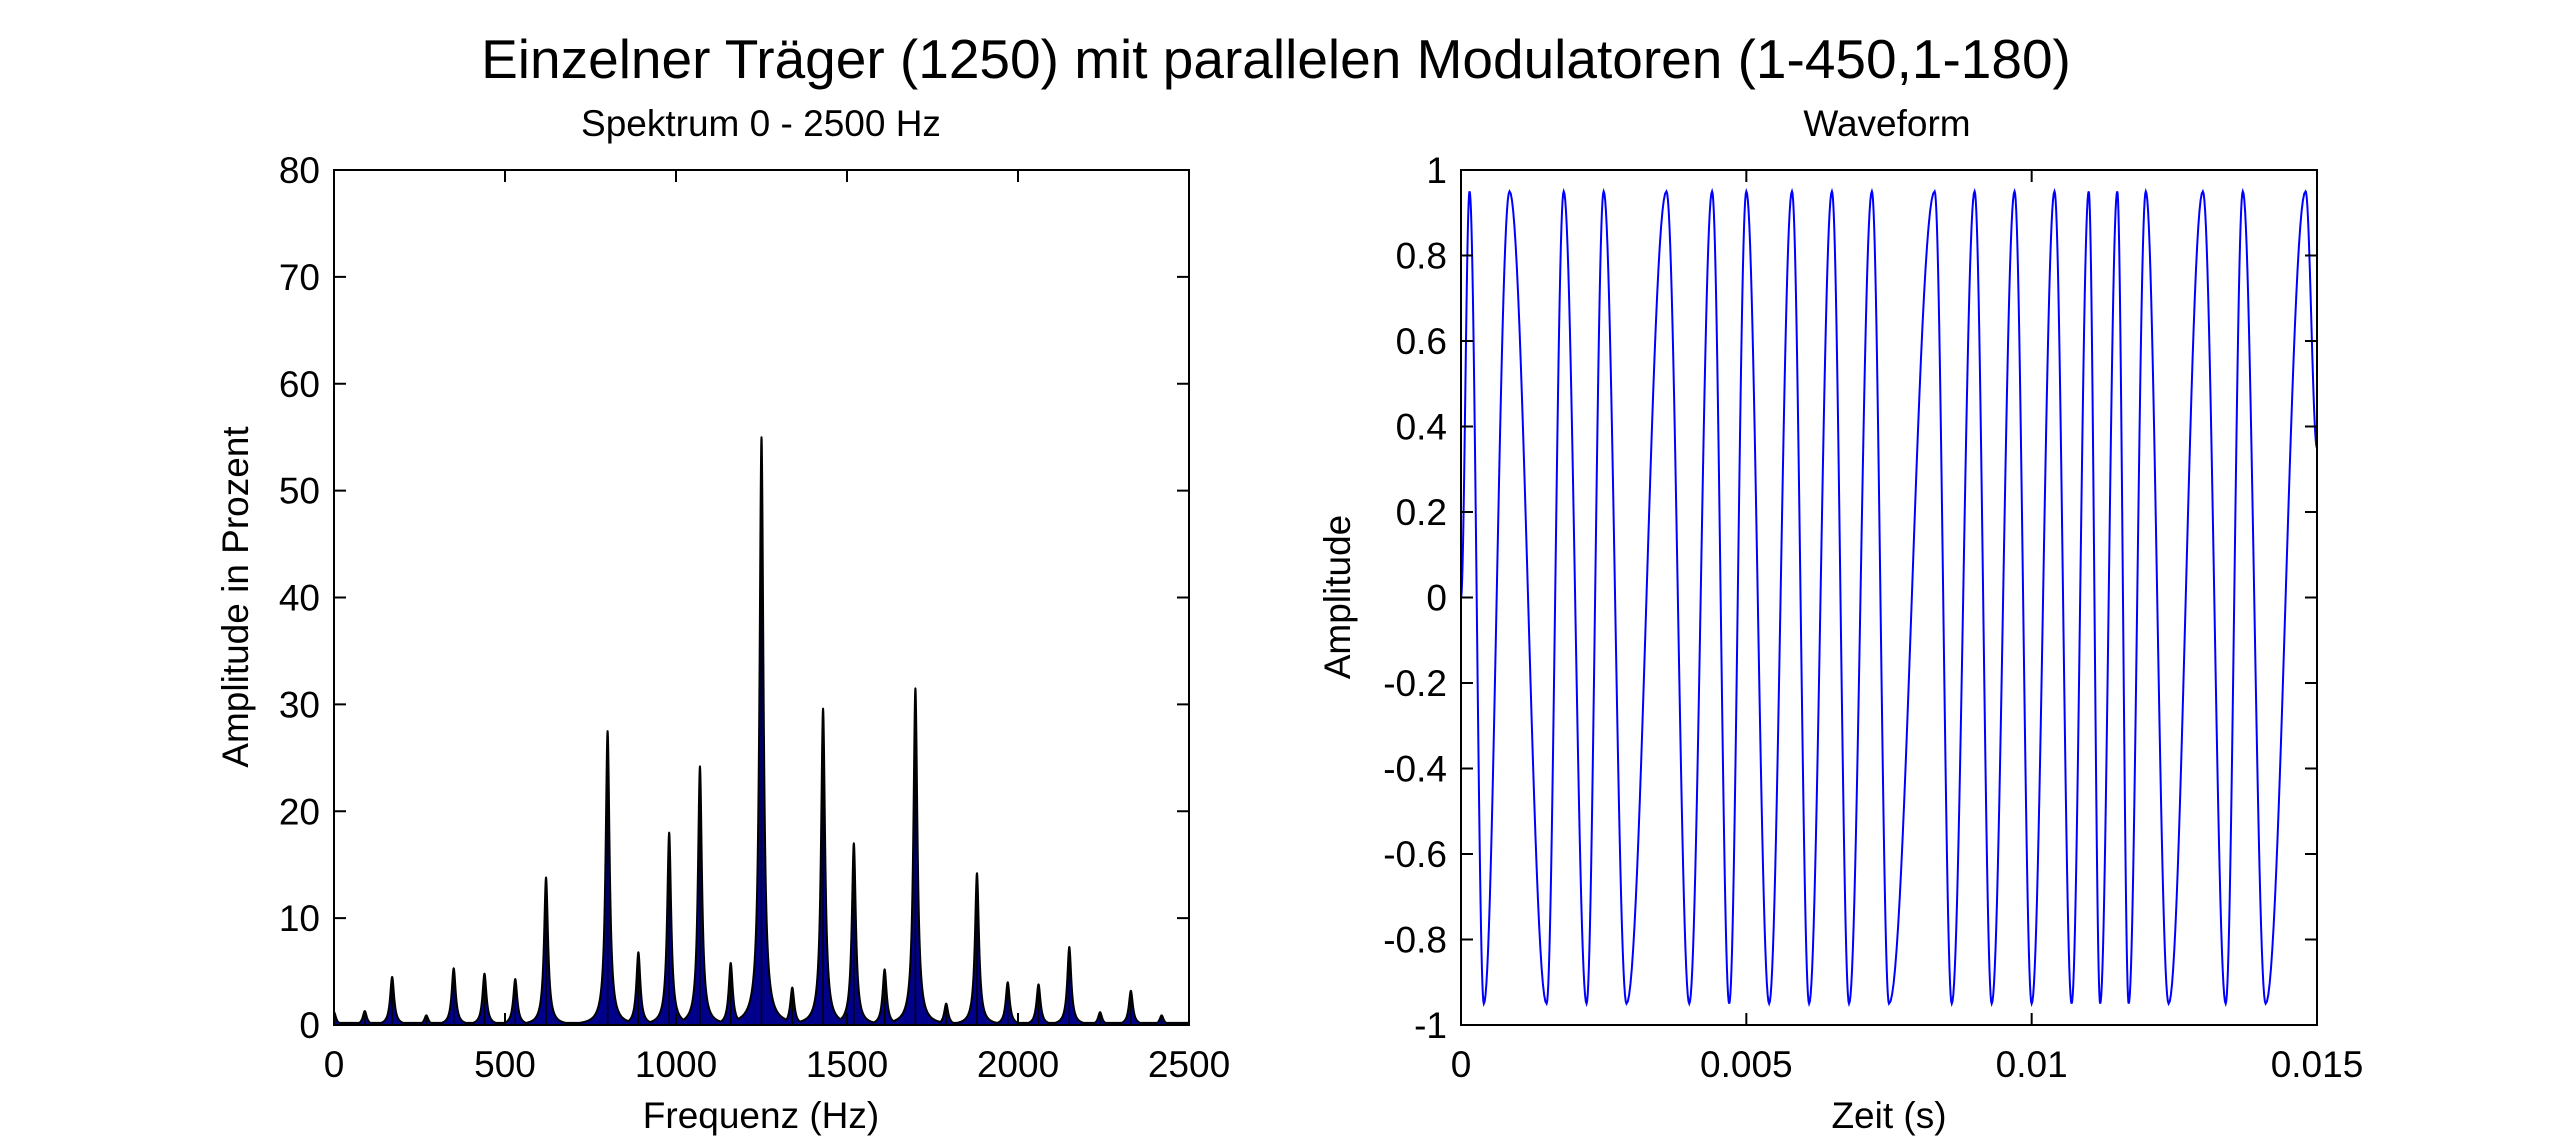  I want to click on waveform-y-tick-label: -0.4, so click(1415, 769).